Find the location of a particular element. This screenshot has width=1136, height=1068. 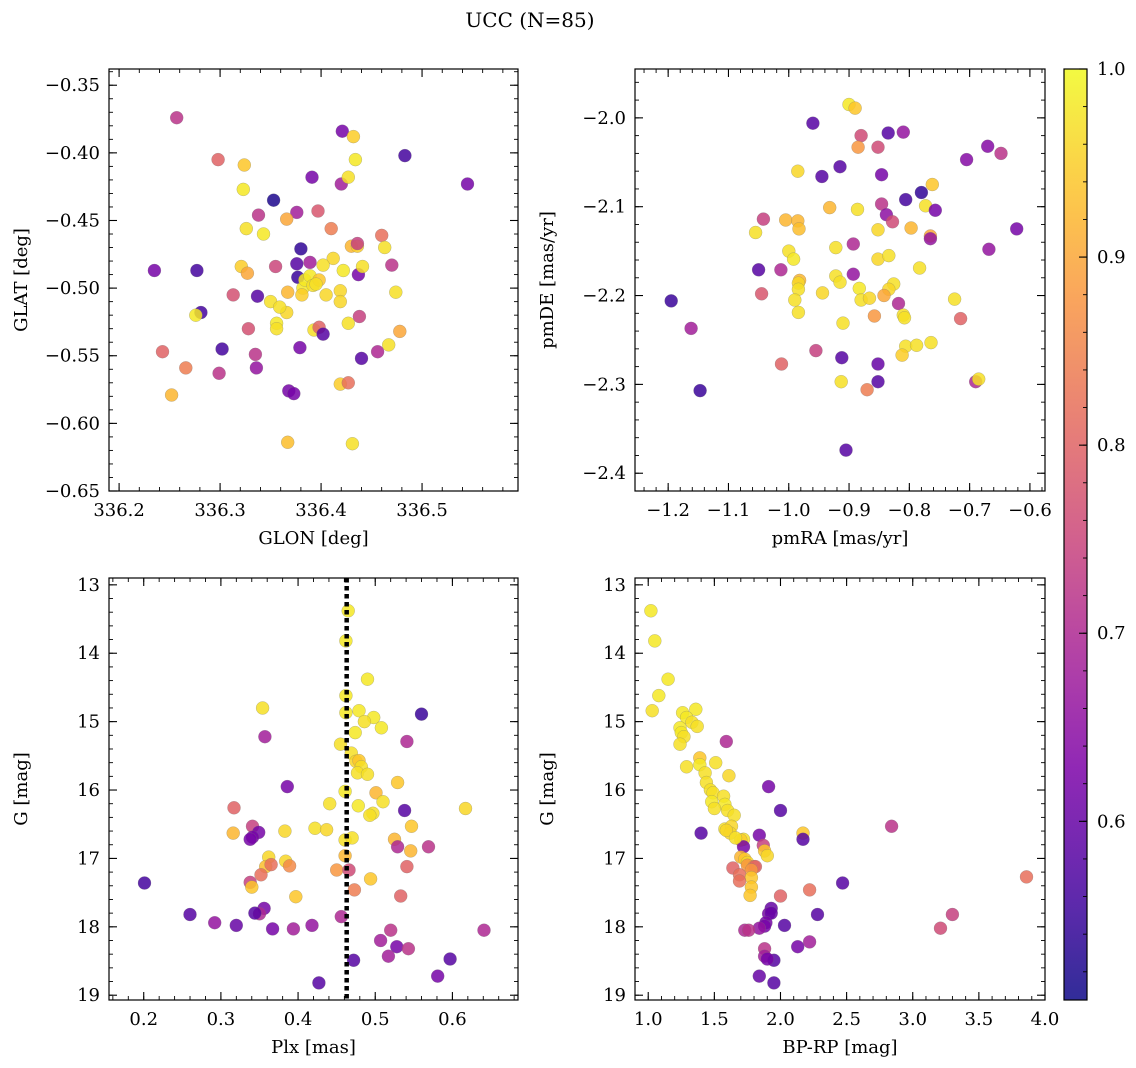

x-tick-label: −1.1 is located at coordinates (729, 510).